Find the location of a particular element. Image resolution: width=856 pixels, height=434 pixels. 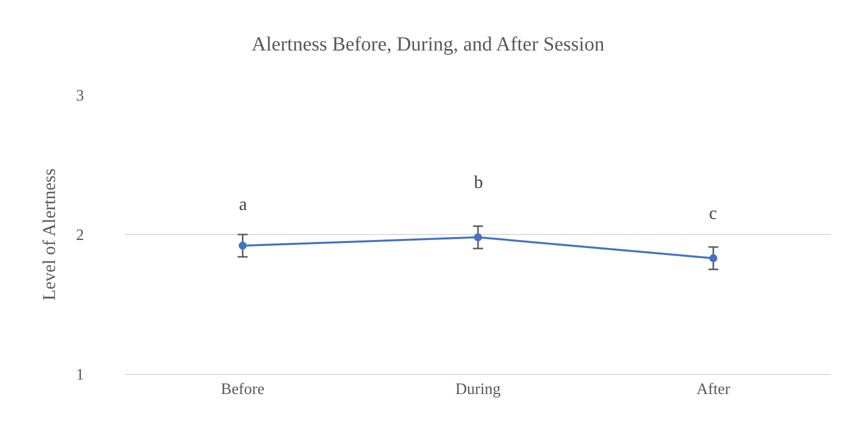

y-tick-label: 1 is located at coordinates (80, 375).